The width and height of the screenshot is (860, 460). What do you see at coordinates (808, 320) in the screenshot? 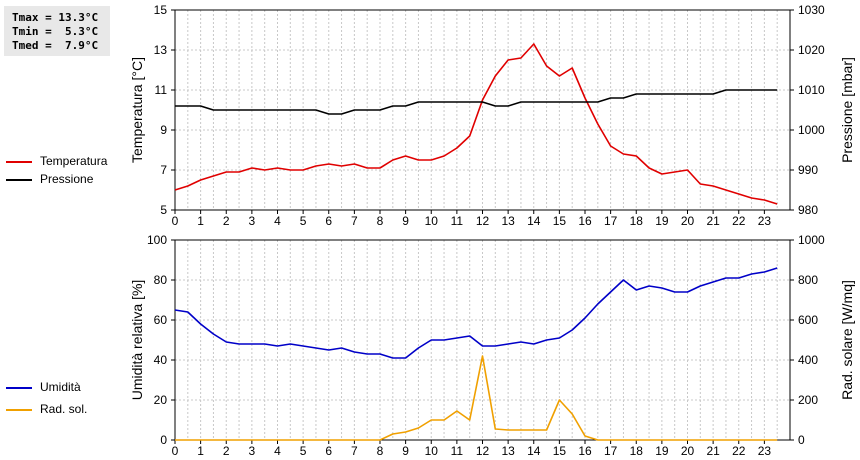
I see `y-right-tick-label: 600` at bounding box center [808, 320].